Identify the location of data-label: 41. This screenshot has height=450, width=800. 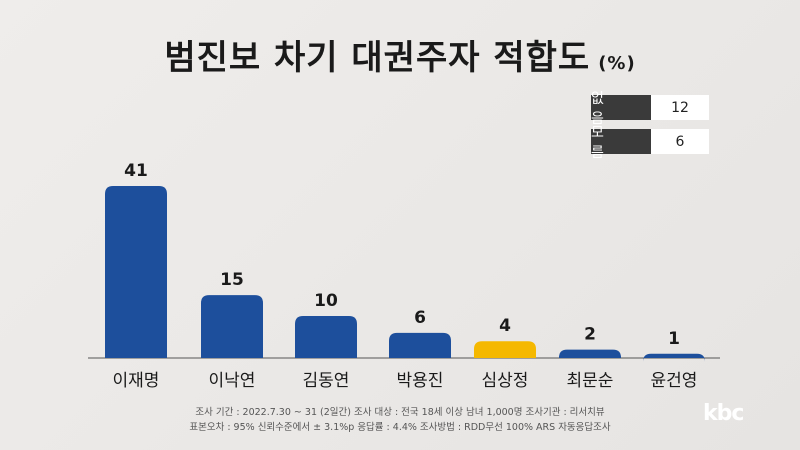
(136, 171).